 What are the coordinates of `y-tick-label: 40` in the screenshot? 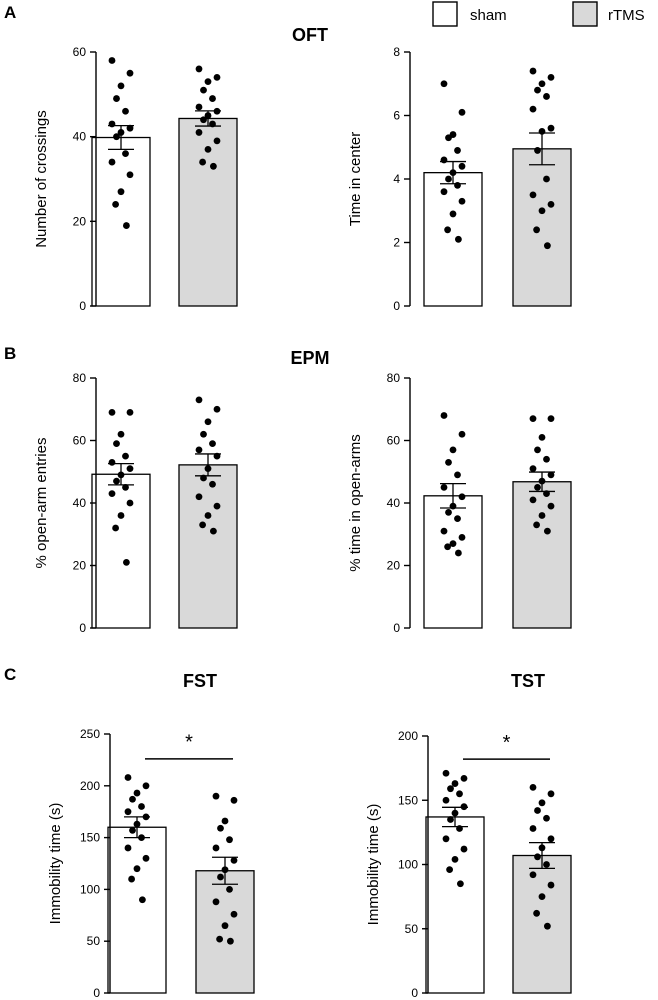 It's located at (394, 503).